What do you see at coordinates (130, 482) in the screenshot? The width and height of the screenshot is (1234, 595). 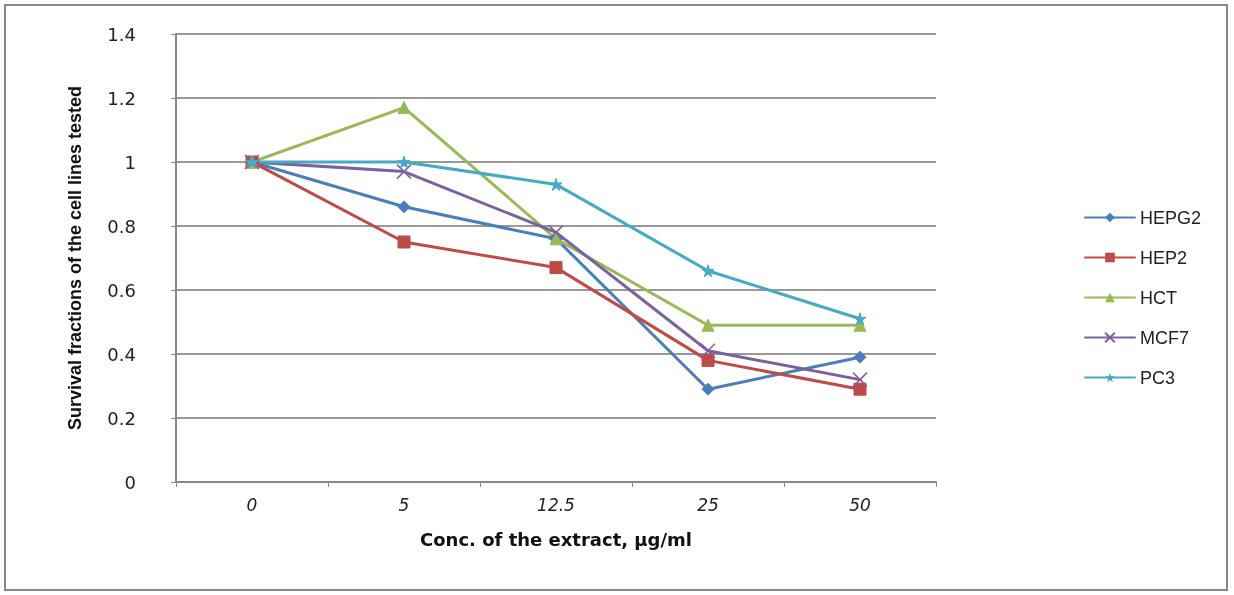 I see `y-tick-label: 0` at bounding box center [130, 482].